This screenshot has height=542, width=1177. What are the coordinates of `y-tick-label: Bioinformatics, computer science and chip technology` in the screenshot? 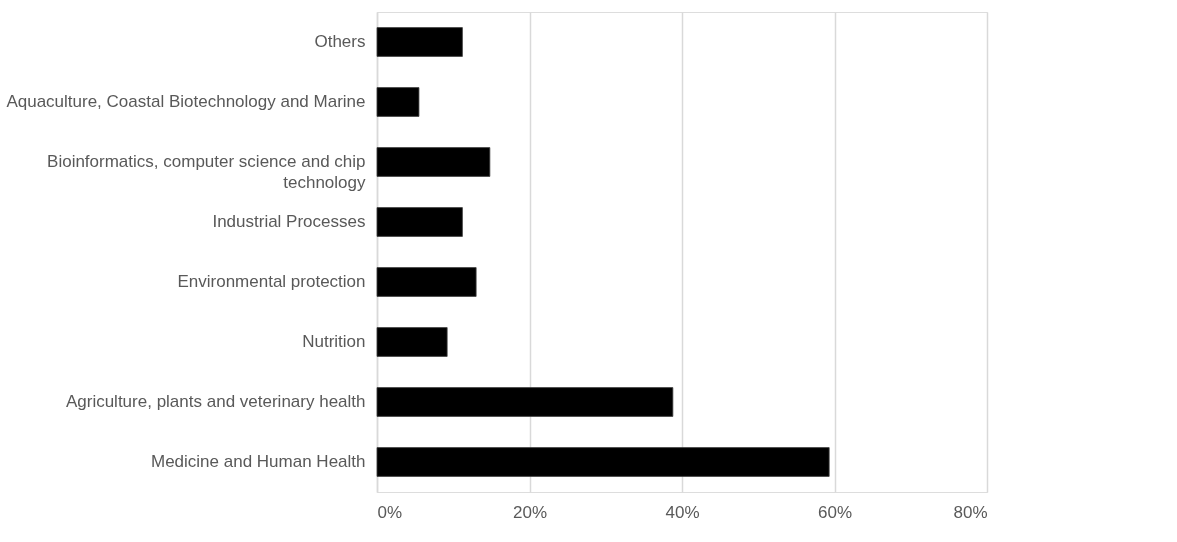 It's located at (206, 172).